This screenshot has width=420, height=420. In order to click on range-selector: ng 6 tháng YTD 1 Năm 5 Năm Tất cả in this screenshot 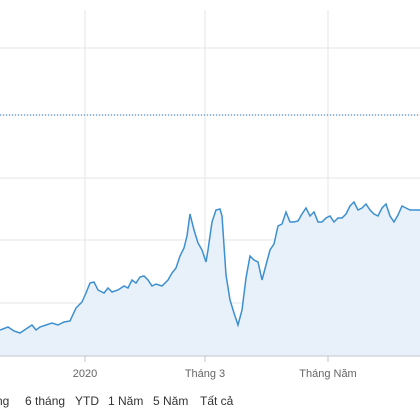, I will do `click(210, 402)`.